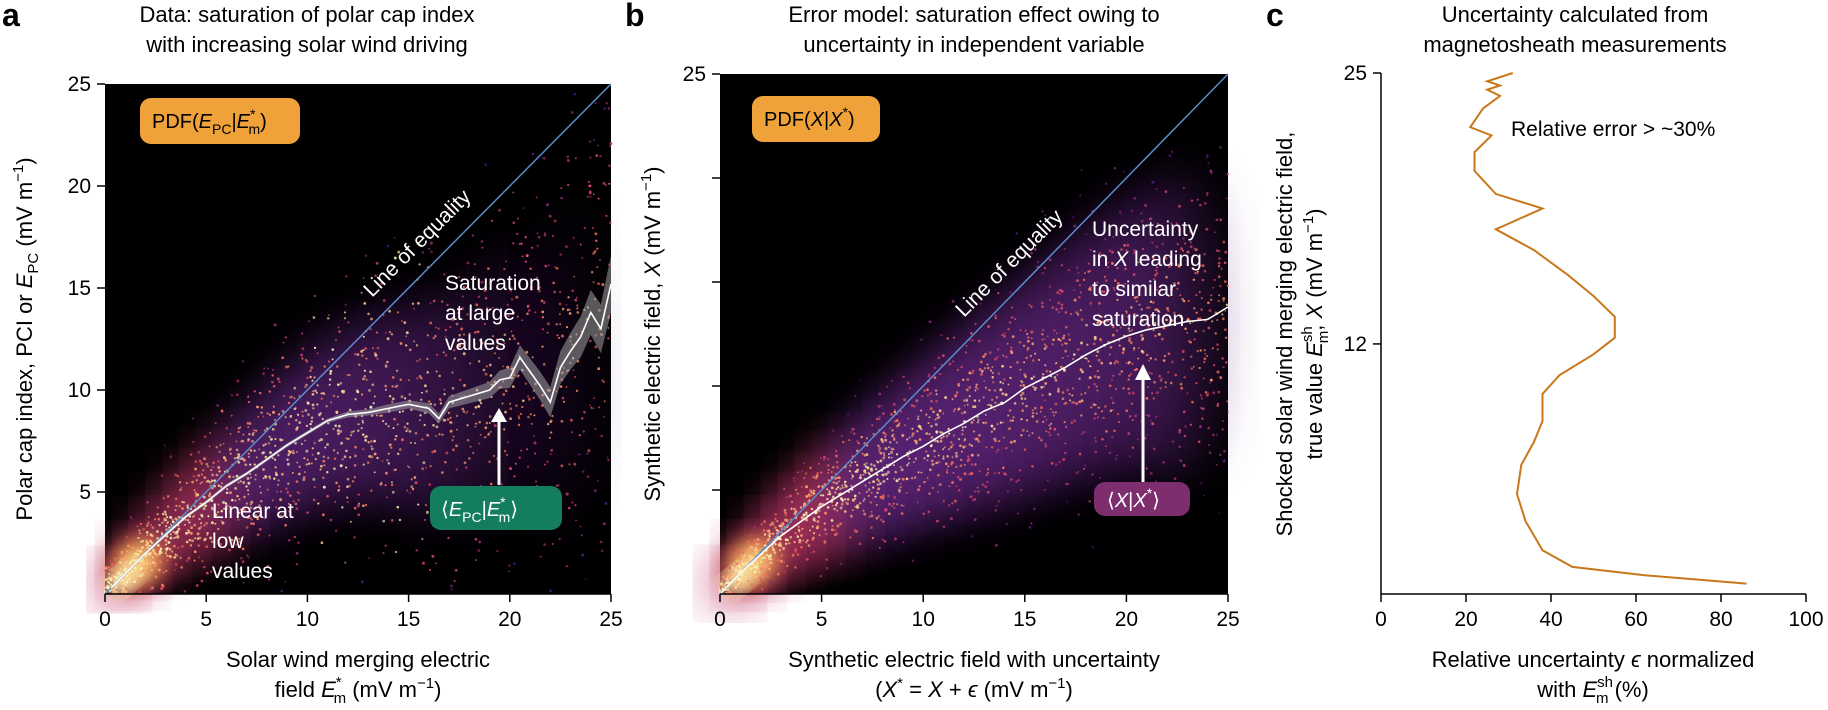 The image size is (1828, 710). I want to click on panel-b-title-line-2: uncertainty in independent variable, so click(973, 44).